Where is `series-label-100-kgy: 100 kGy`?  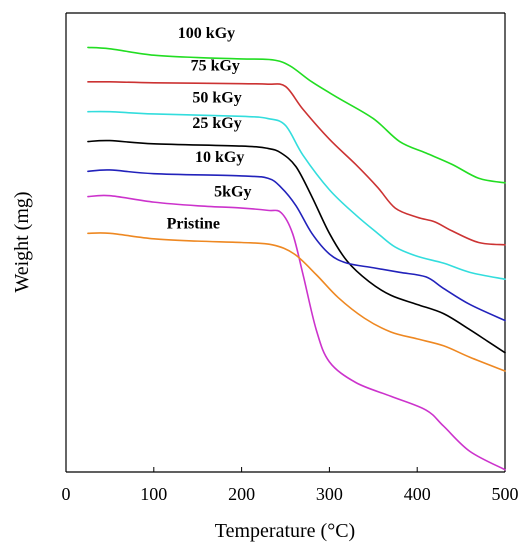 series-label-100-kgy: 100 kGy is located at coordinates (206, 33).